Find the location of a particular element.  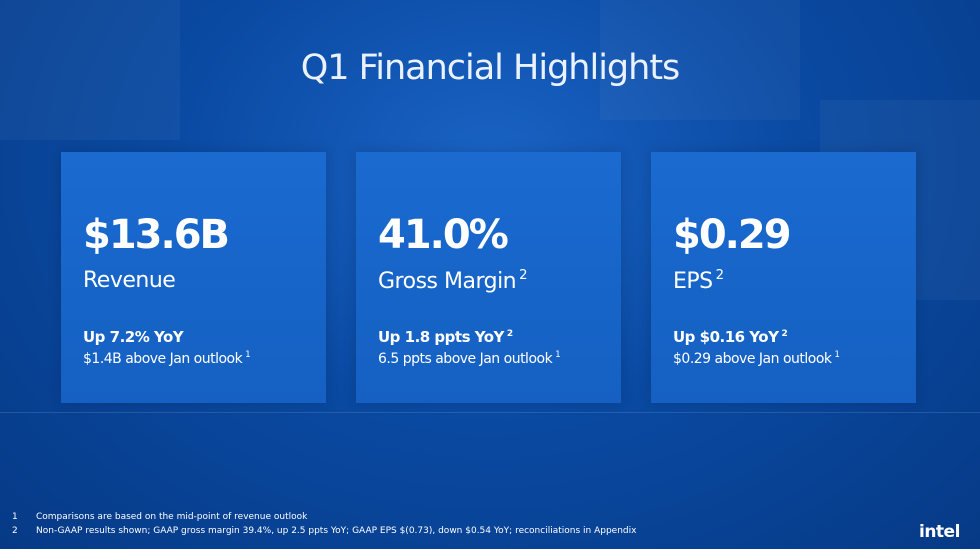

card-value: $0.29 is located at coordinates (732, 235).